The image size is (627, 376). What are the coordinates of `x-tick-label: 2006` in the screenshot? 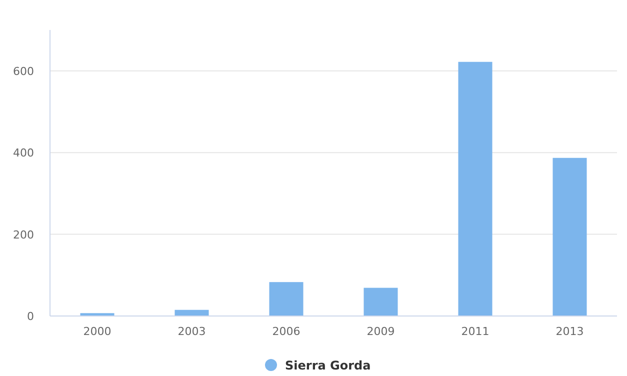 It's located at (286, 331).